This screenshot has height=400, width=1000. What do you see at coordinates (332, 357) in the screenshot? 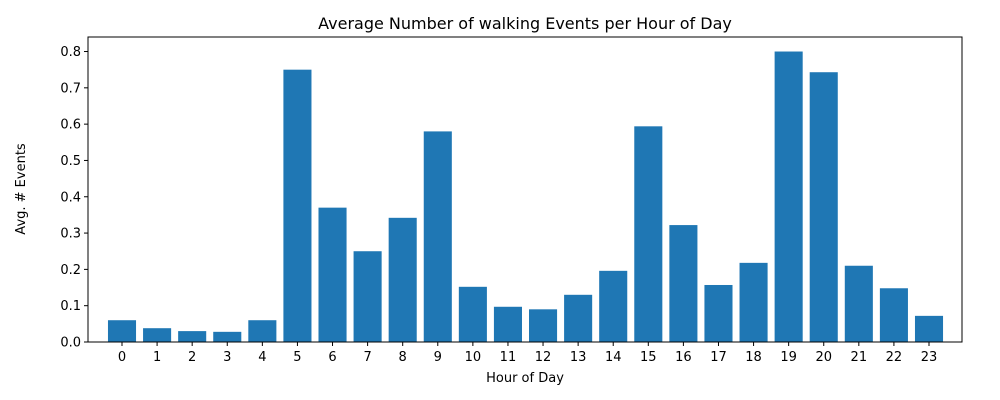
I see `x-tick-label: 6` at bounding box center [332, 357].